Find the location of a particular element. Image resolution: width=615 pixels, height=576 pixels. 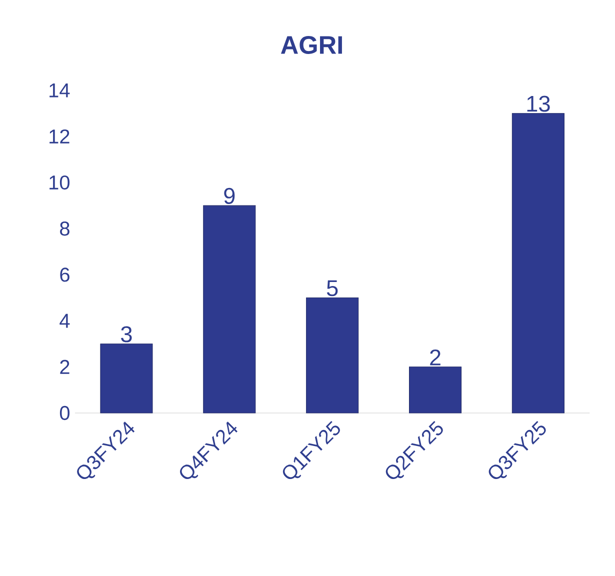

y-tick-label: 8 is located at coordinates (65, 229).